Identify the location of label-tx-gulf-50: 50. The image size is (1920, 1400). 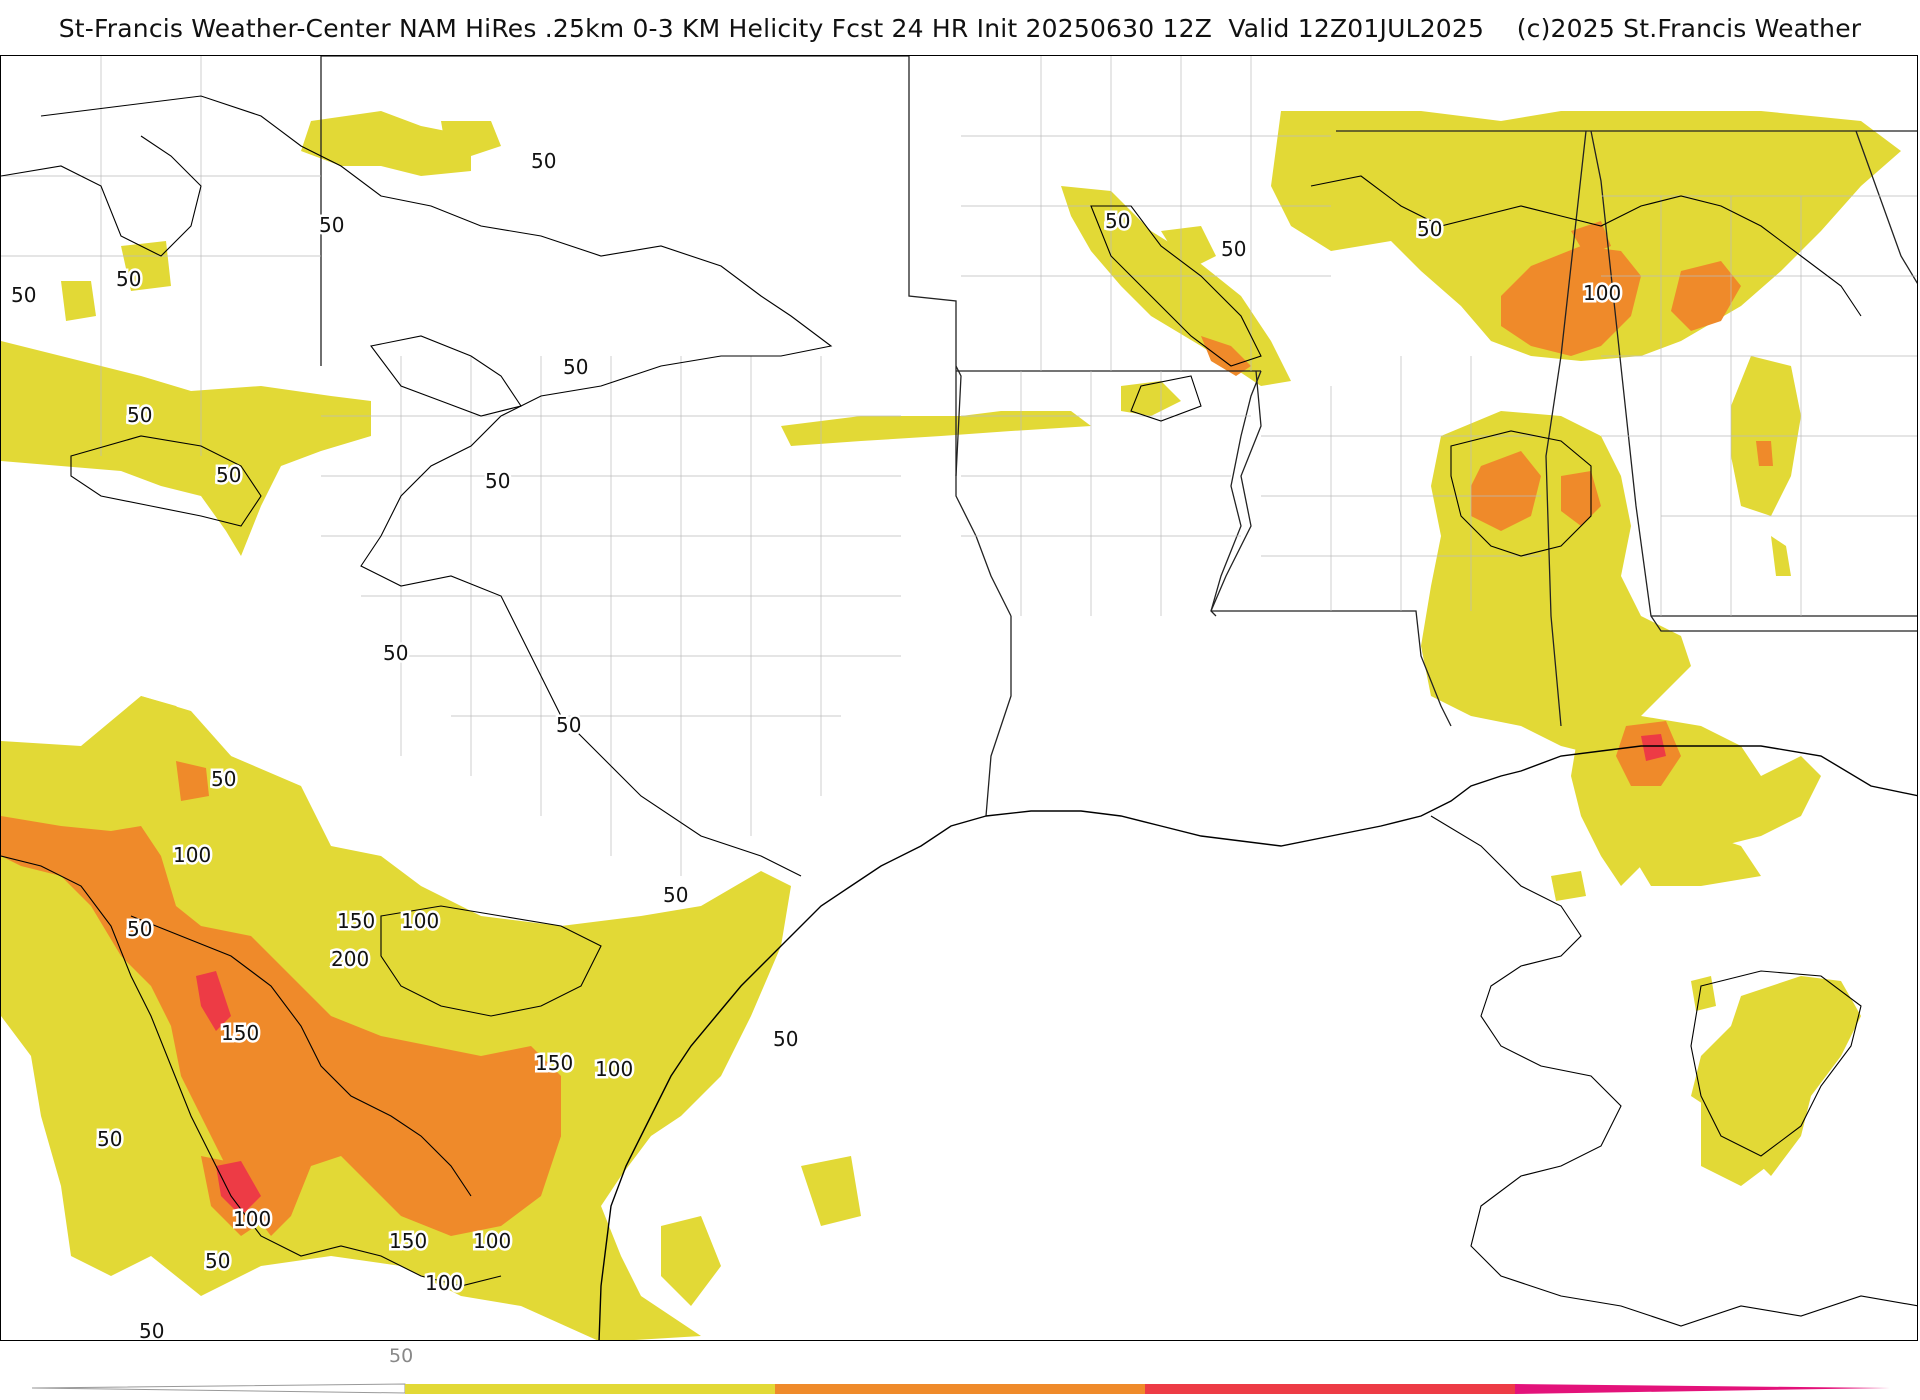
(785, 1039).